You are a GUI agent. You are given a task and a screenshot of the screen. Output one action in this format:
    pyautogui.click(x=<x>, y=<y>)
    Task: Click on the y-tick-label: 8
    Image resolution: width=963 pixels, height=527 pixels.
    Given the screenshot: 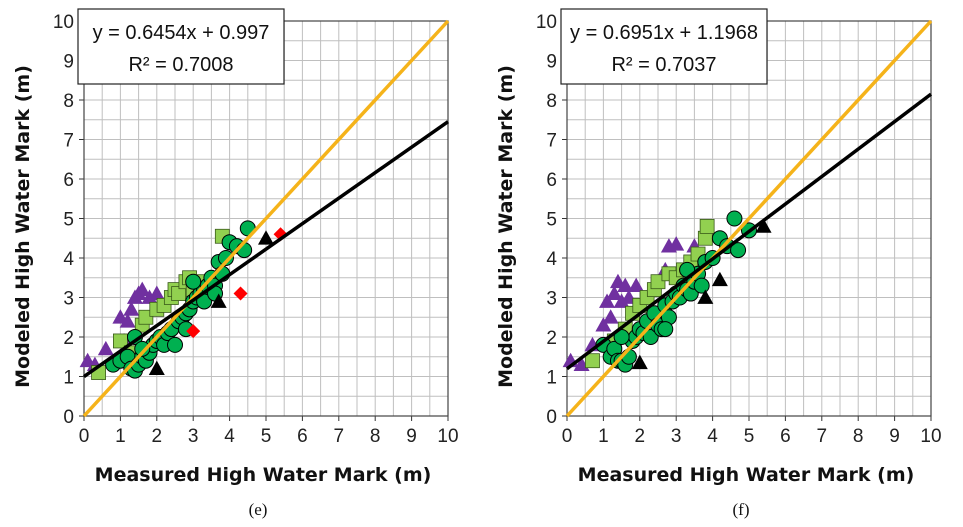 What is the action you would take?
    pyautogui.click(x=68, y=101)
    